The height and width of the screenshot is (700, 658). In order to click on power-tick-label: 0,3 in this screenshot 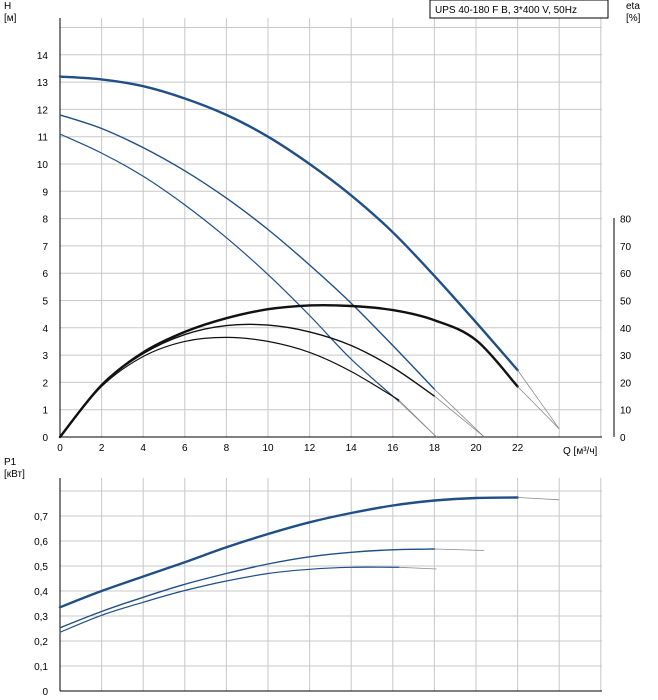, I will do `click(41, 617)`.